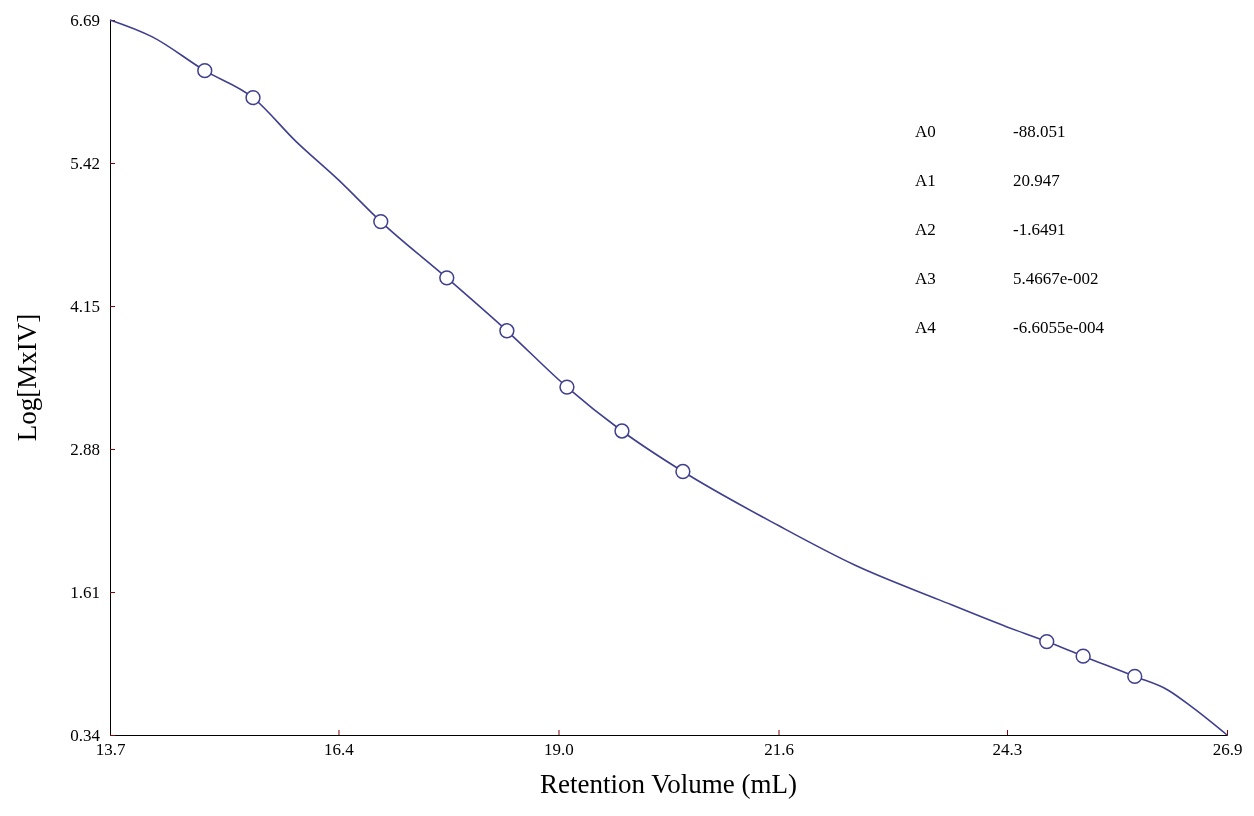  What do you see at coordinates (85, 20) in the screenshot?
I see `y-tick-label: 6.69` at bounding box center [85, 20].